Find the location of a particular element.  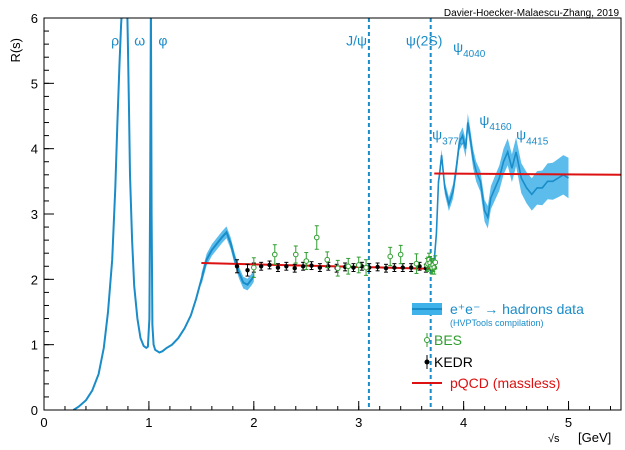

legend-label: KEDR is located at coordinates (453, 362).